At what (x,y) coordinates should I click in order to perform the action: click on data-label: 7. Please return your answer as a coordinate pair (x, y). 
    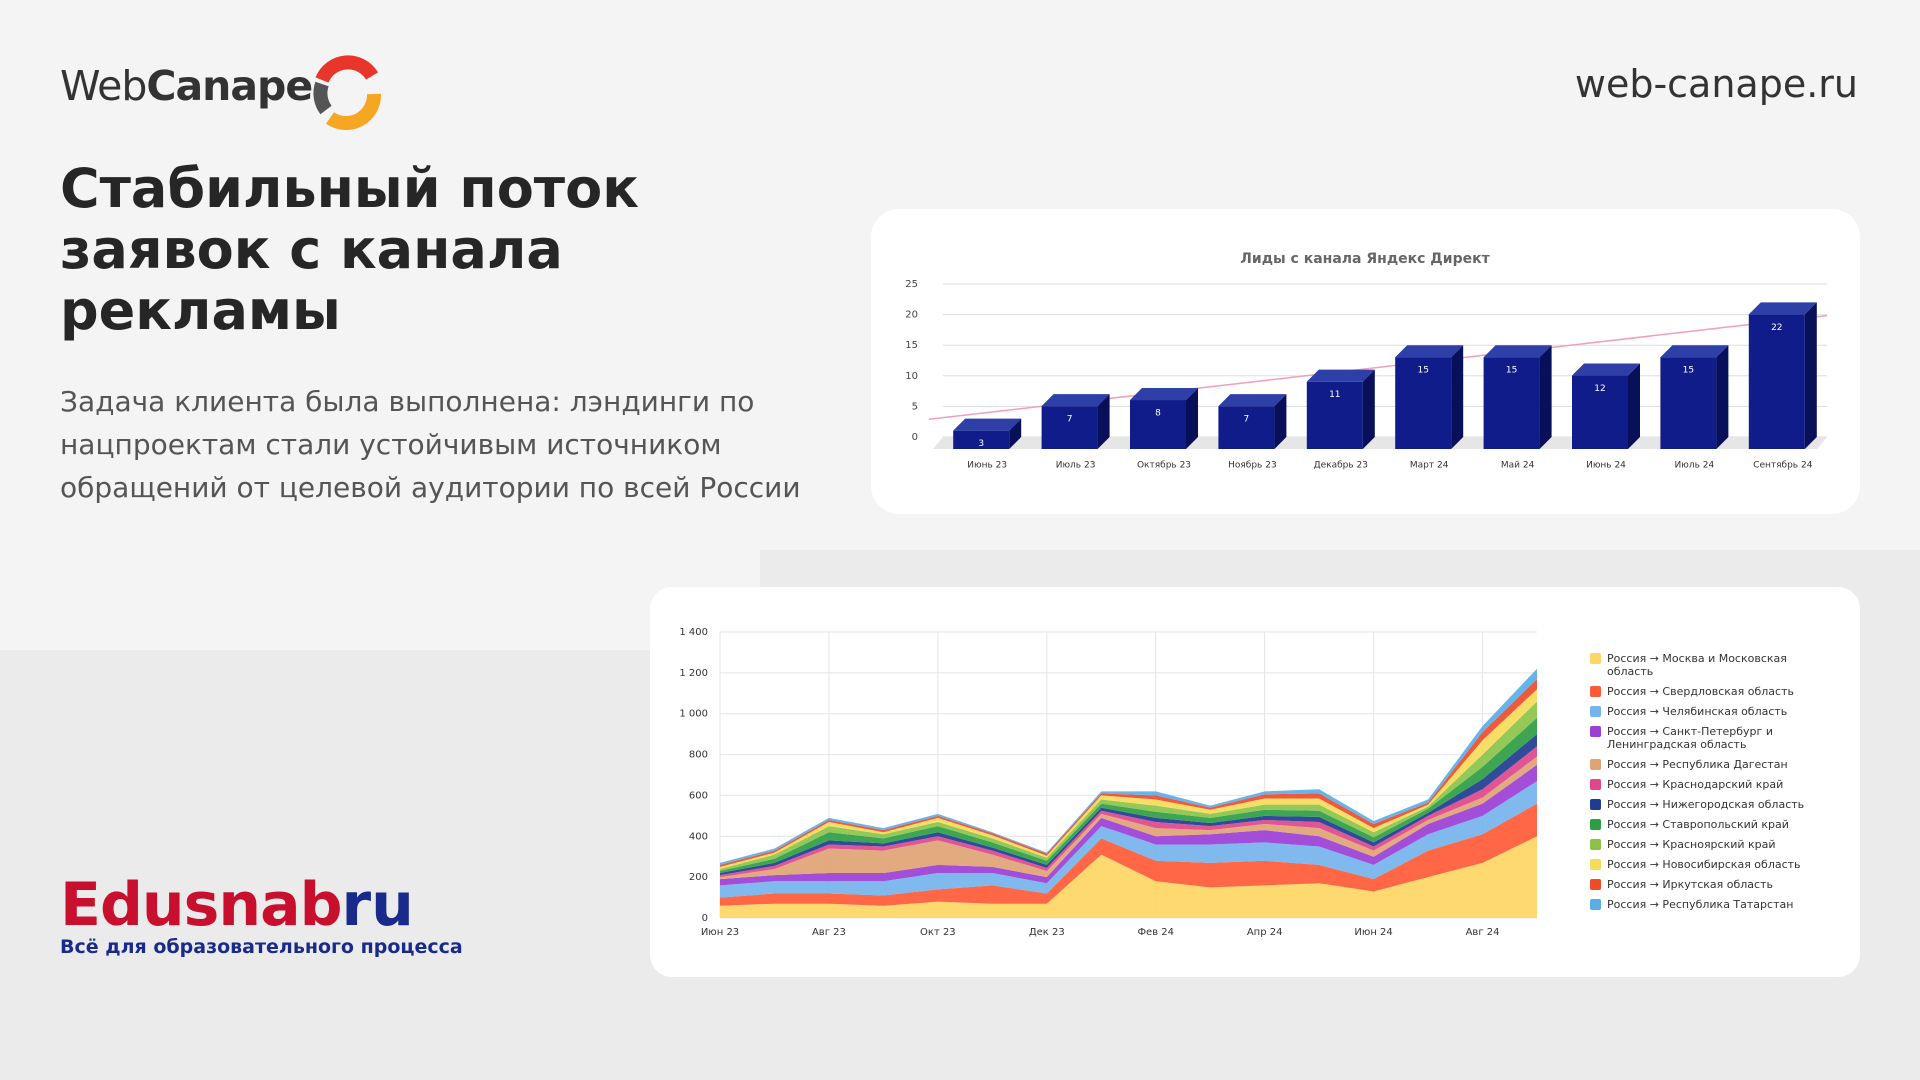
    Looking at the image, I should click on (1070, 420).